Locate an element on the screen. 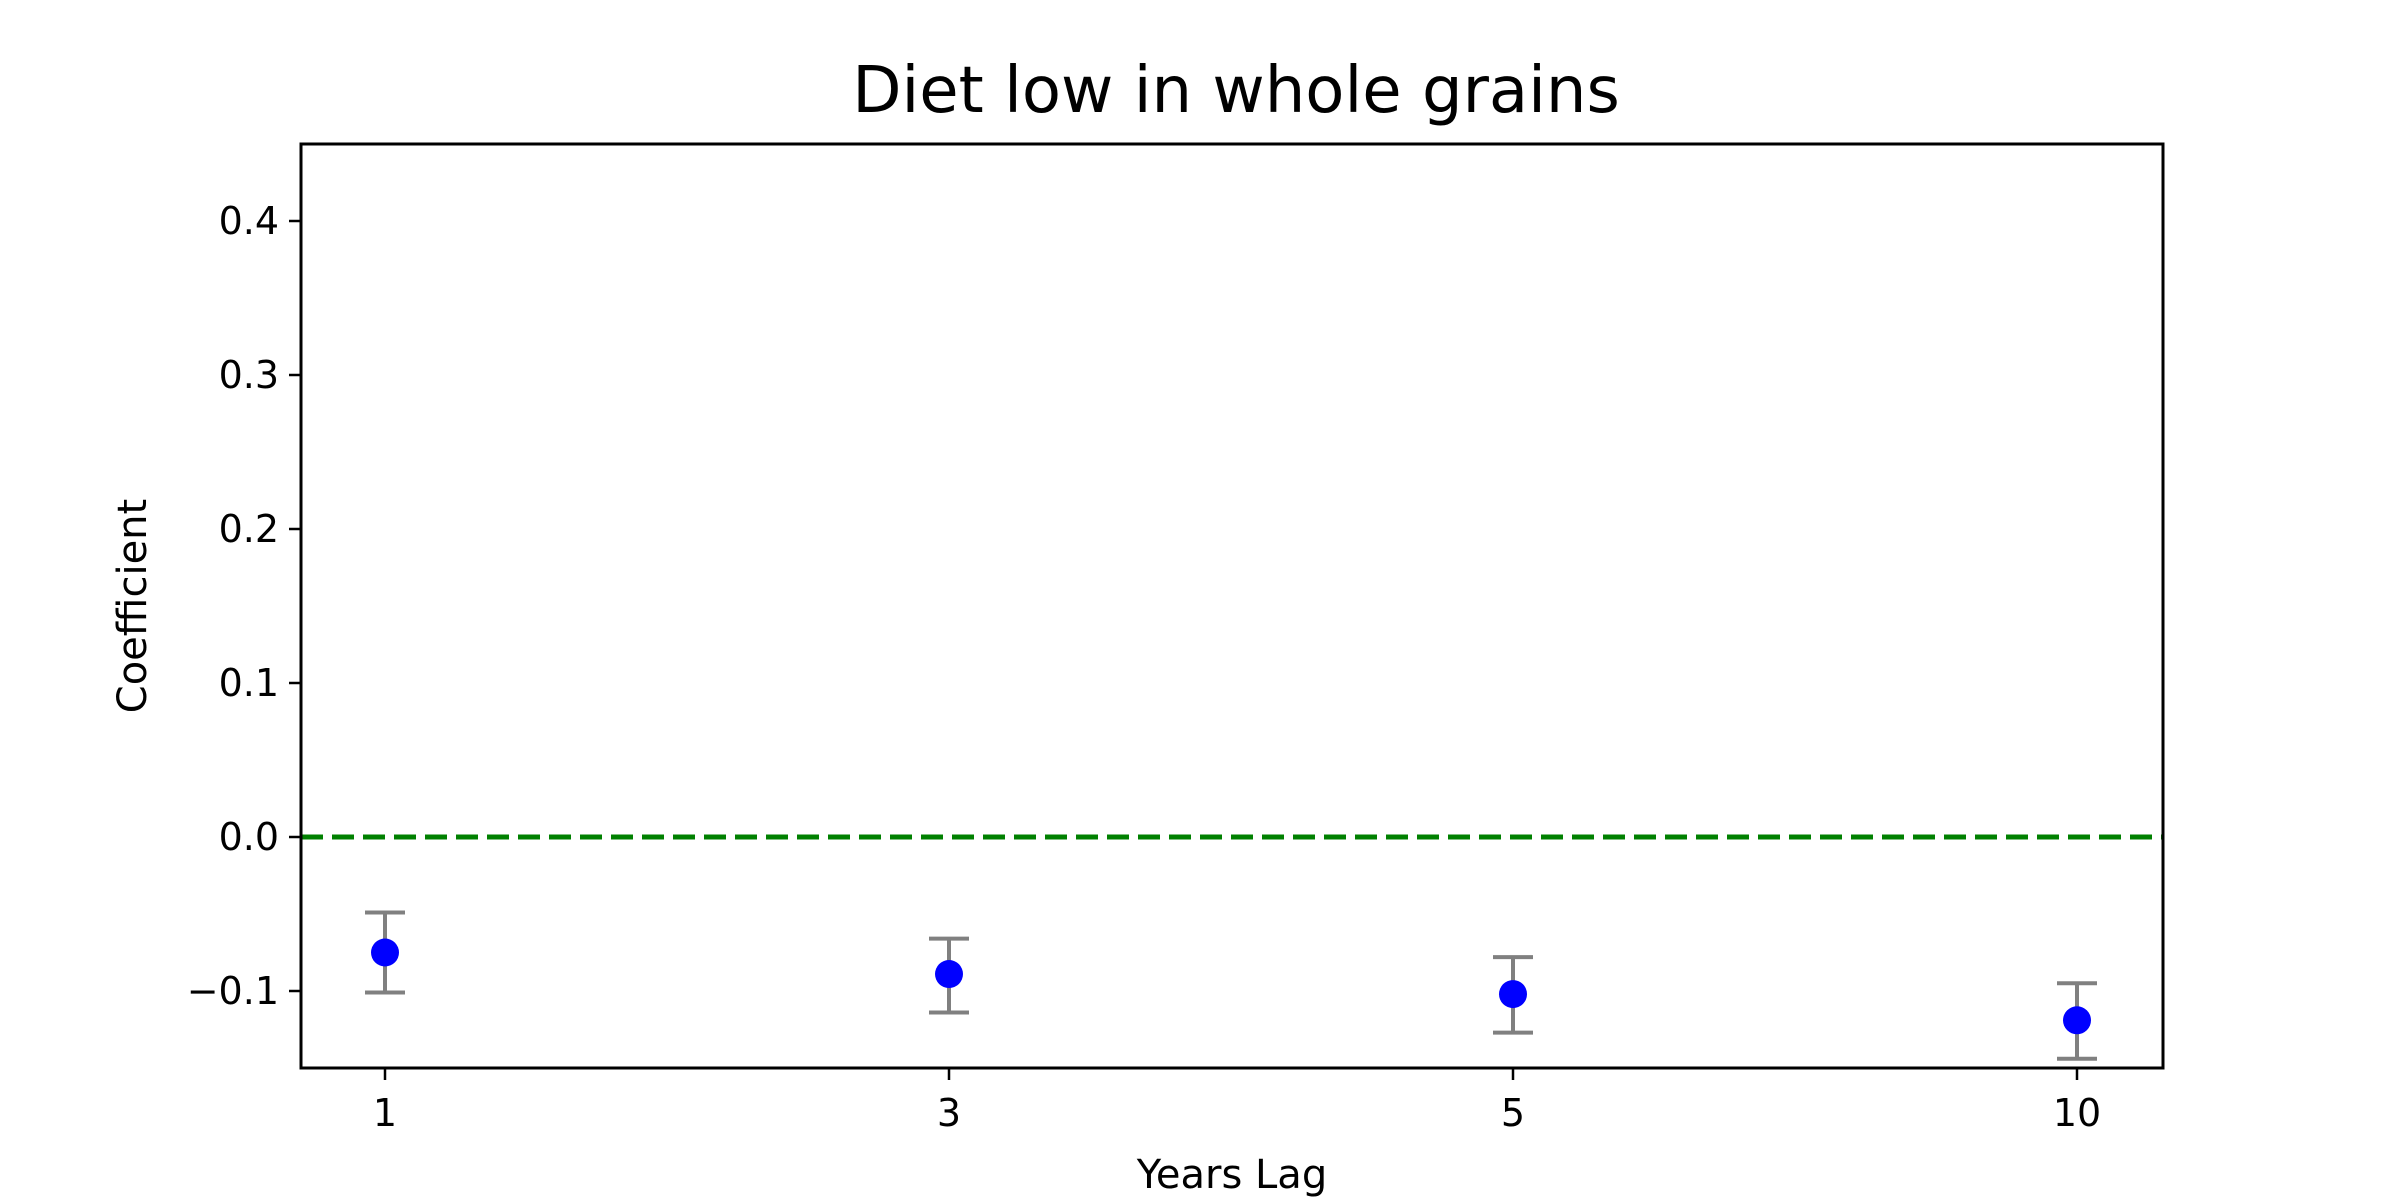 This screenshot has width=2400, height=1200. x-tick-label: 1 is located at coordinates (385, 1113).